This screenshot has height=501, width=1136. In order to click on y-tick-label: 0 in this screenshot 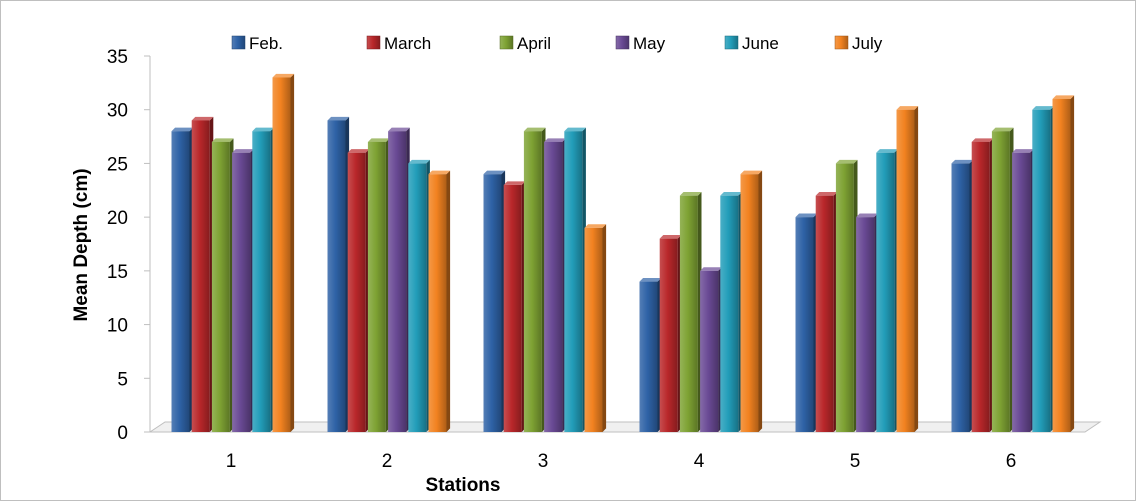, I will do `click(122, 433)`.